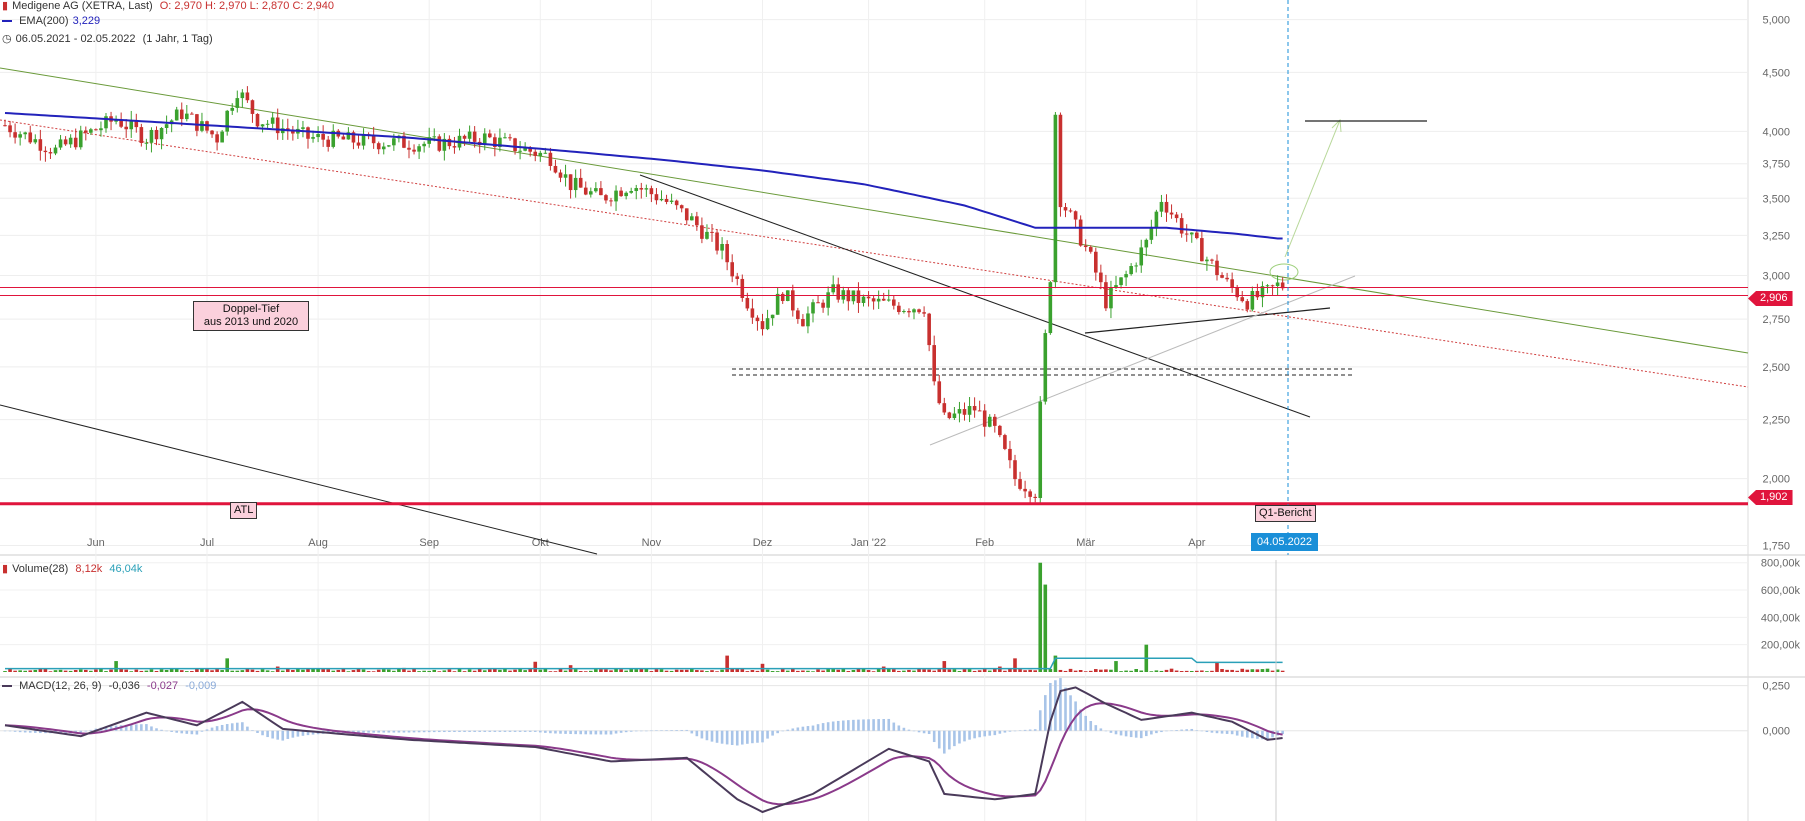 The height and width of the screenshot is (821, 1805). Describe the element at coordinates (1776, 687) in the screenshot. I see `macd-tick-label: 0,250` at that location.